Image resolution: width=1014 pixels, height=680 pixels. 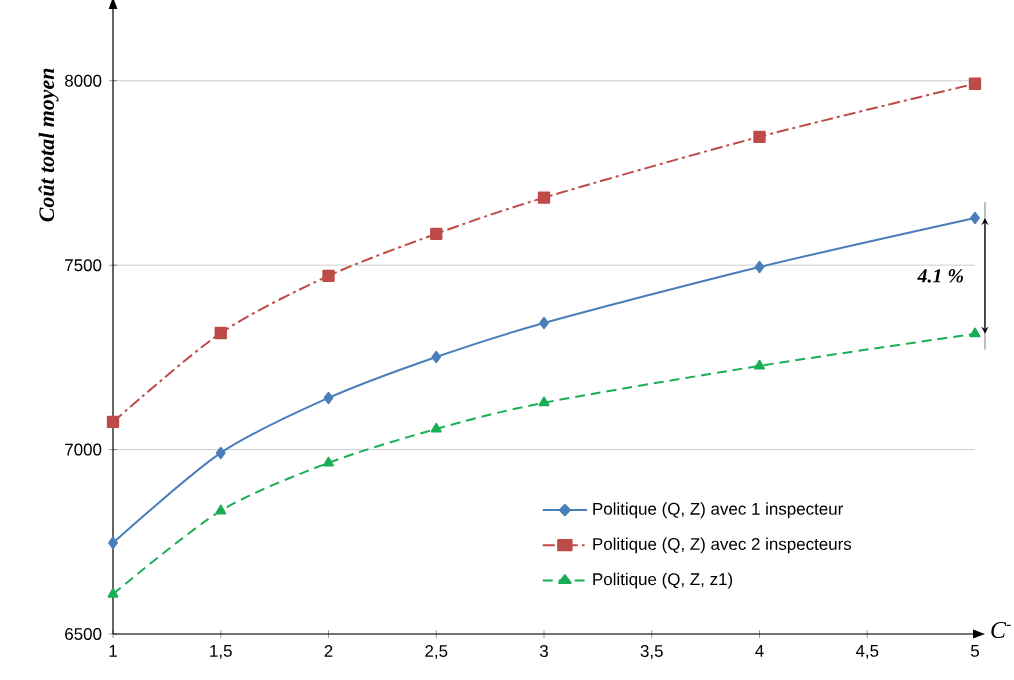 I want to click on y-tick-label: 7000, so click(x=83, y=449).